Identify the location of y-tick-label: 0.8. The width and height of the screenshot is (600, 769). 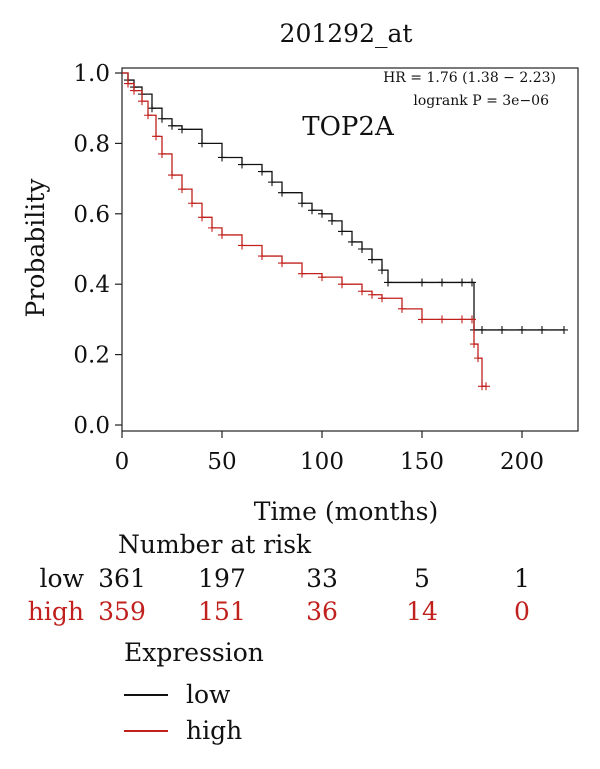
(91, 144).